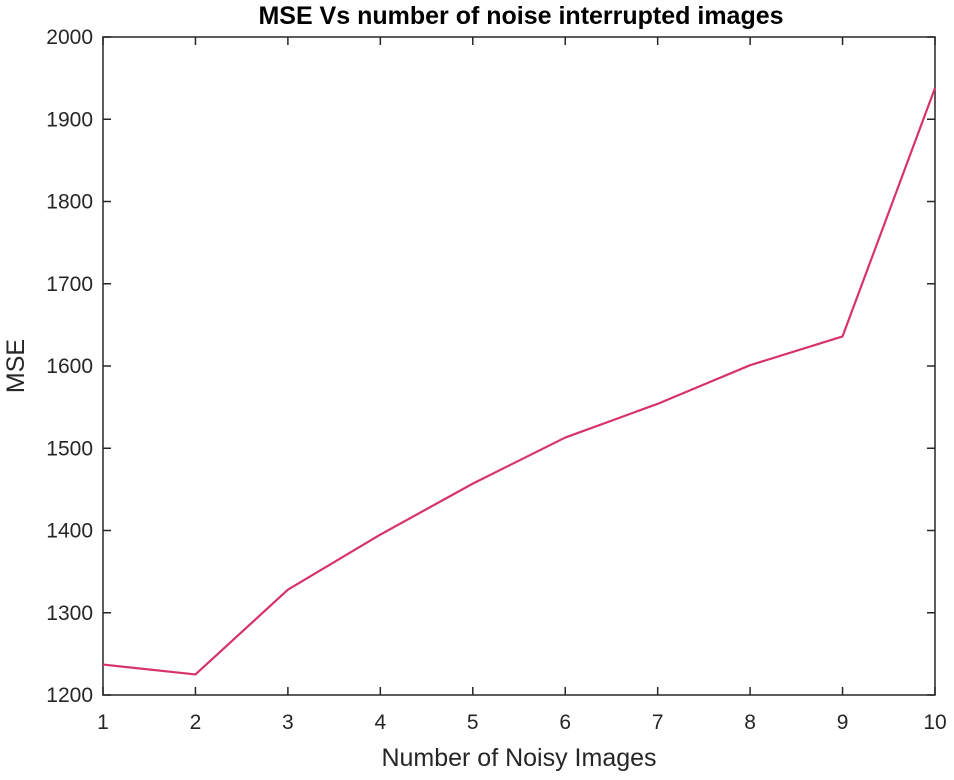 The height and width of the screenshot is (780, 954). I want to click on x-tick-label: 7, so click(658, 722).